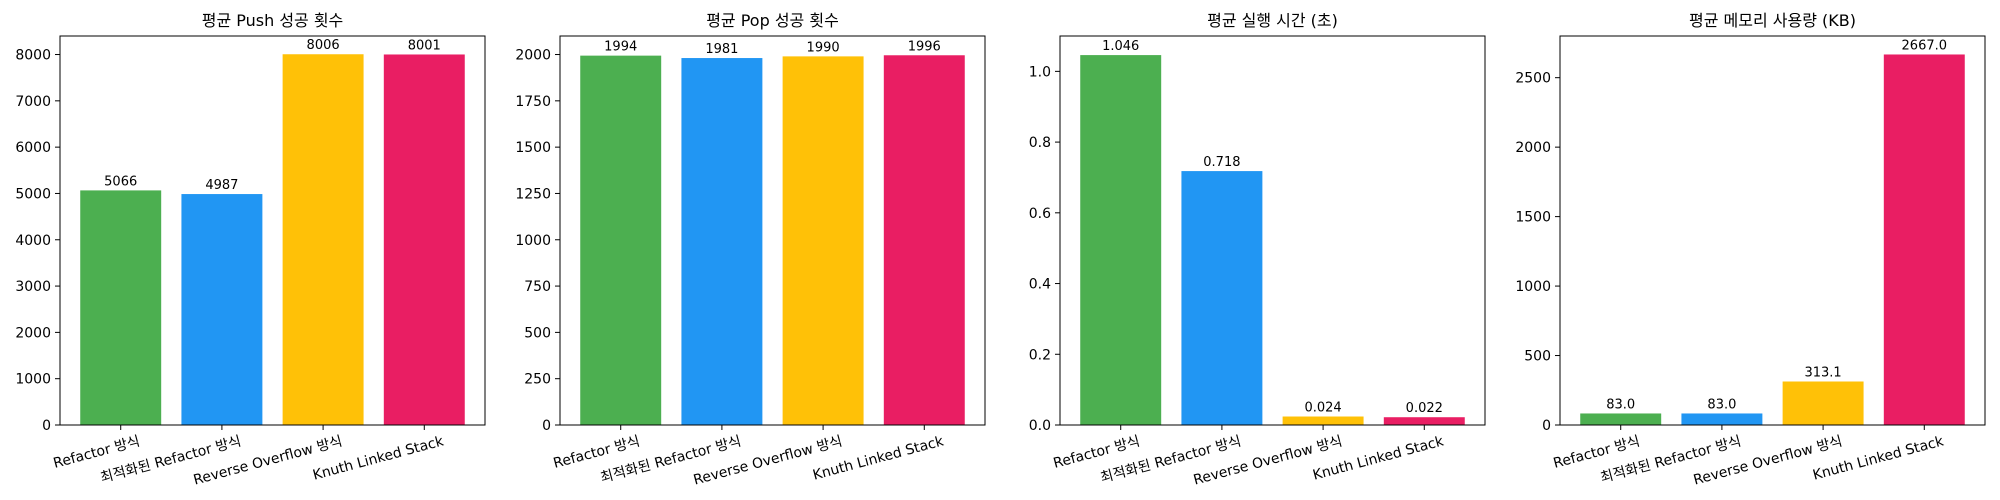  Describe the element at coordinates (1822, 373) in the screenshot. I see `data-label: 313.1` at that location.